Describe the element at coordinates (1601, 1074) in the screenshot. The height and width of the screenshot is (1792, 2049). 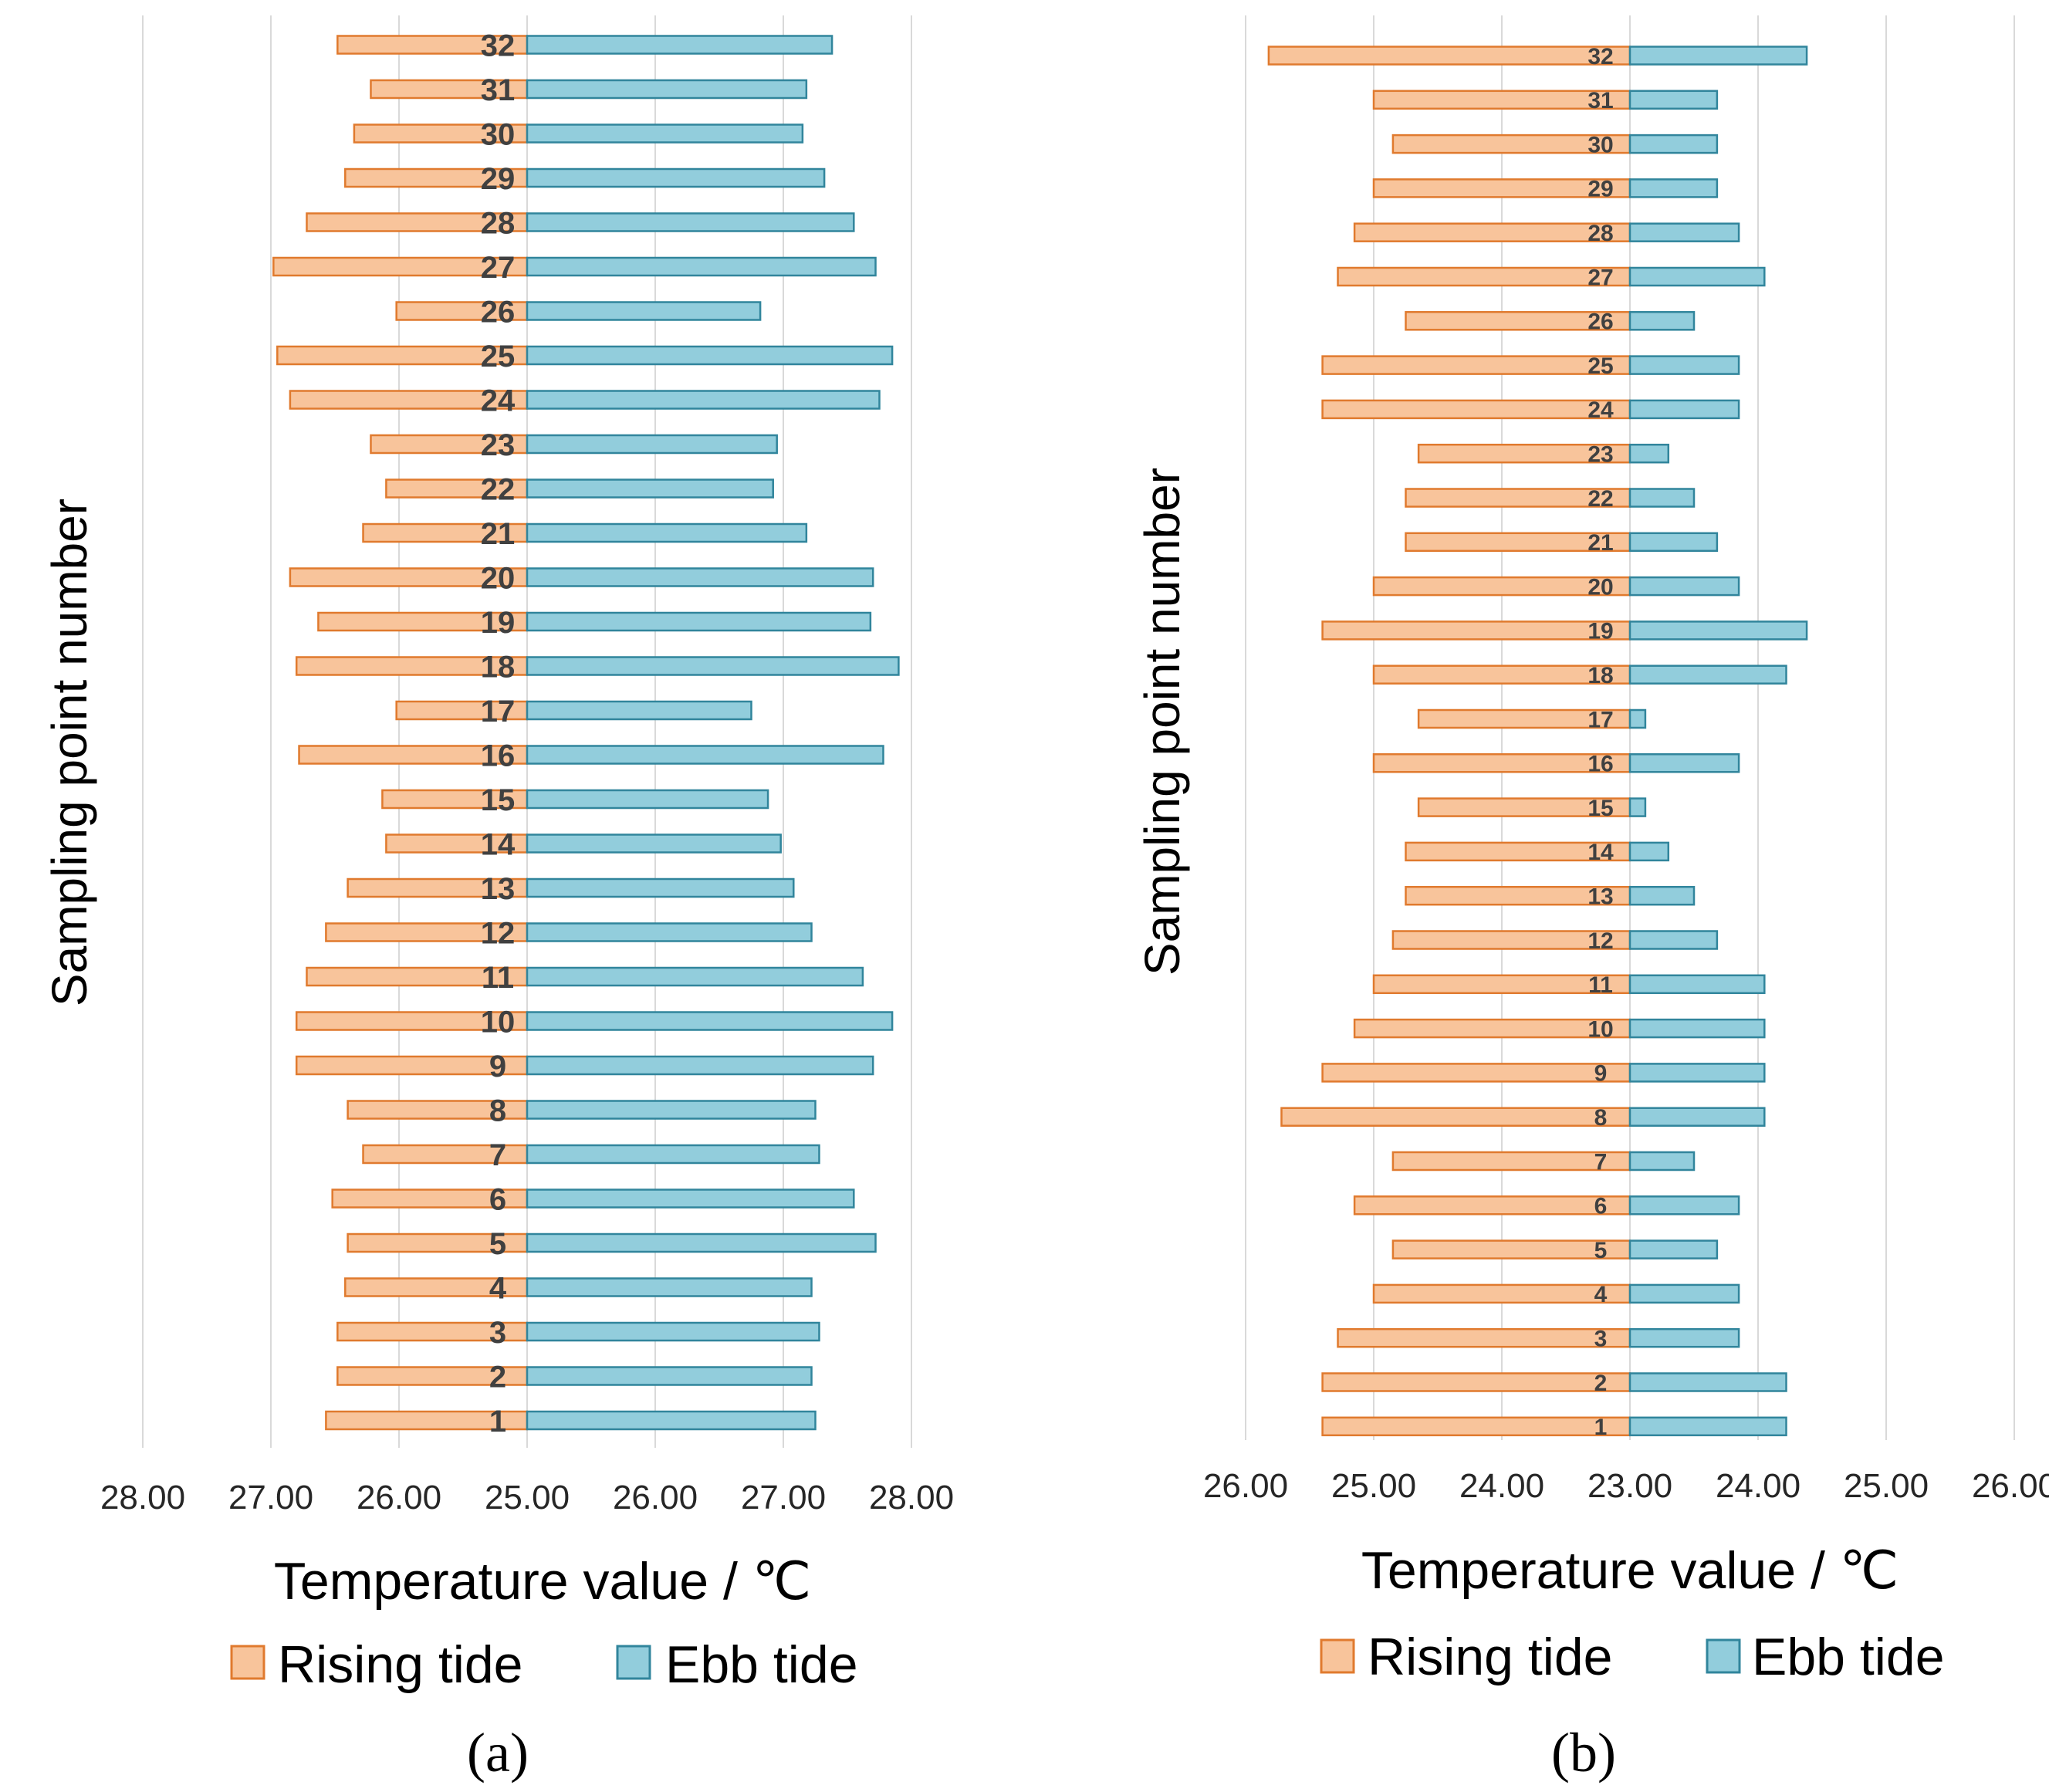
I see `panel-b-category-label: 9` at that location.